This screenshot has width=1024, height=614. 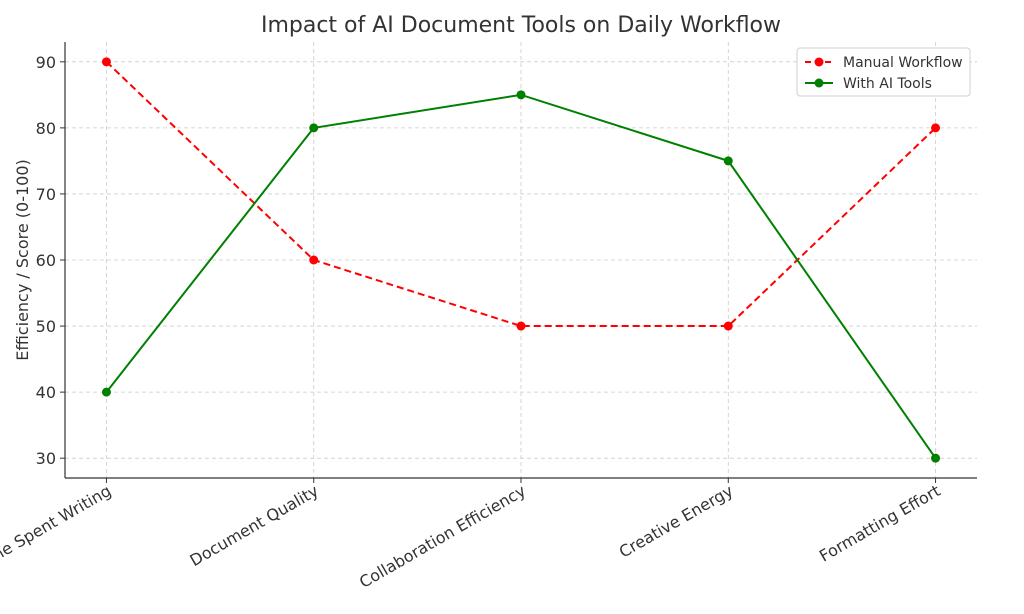 What do you see at coordinates (46, 392) in the screenshot?
I see `y-tick-label: 40` at bounding box center [46, 392].